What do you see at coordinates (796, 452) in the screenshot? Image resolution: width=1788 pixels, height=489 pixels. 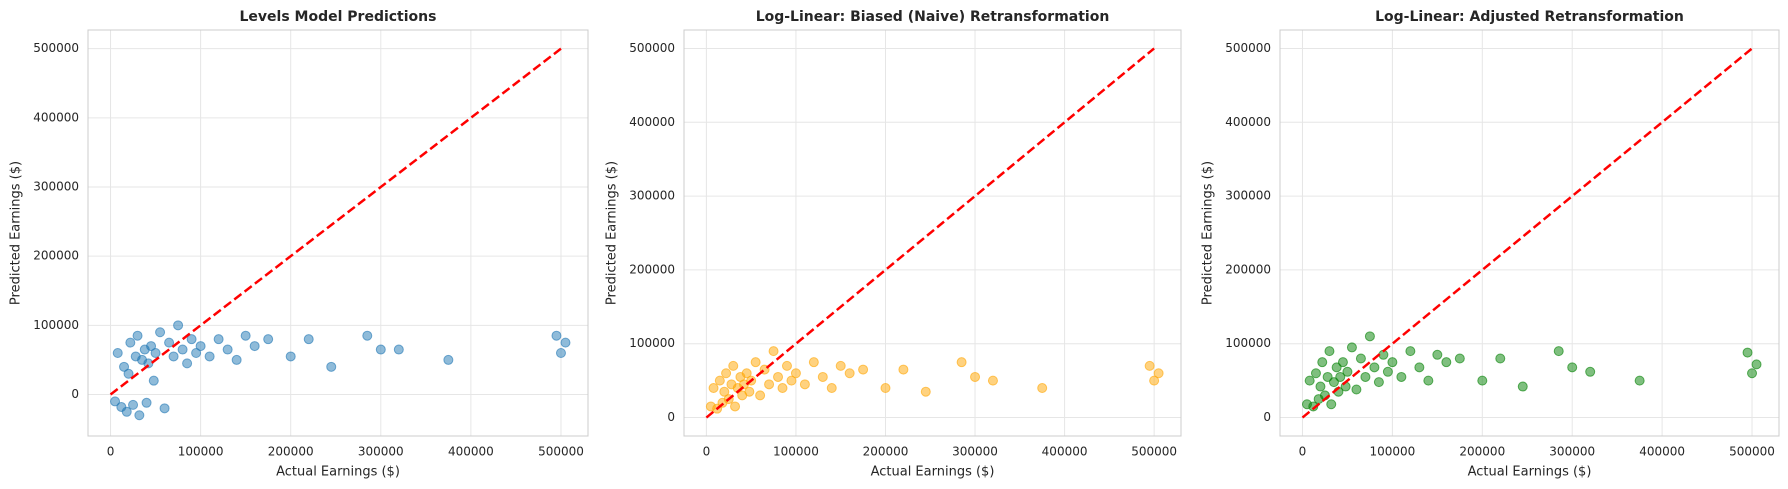 I see `x-tick-label: 100000` at bounding box center [796, 452].